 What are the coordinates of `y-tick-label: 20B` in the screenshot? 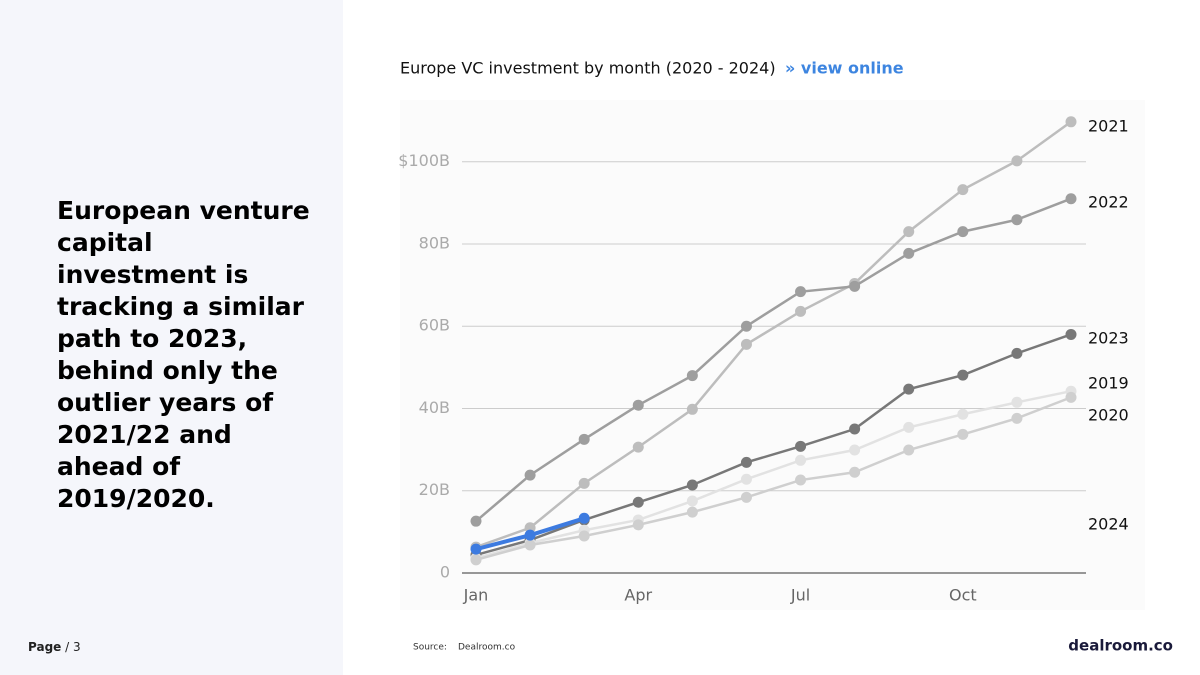 It's located at (434, 489).